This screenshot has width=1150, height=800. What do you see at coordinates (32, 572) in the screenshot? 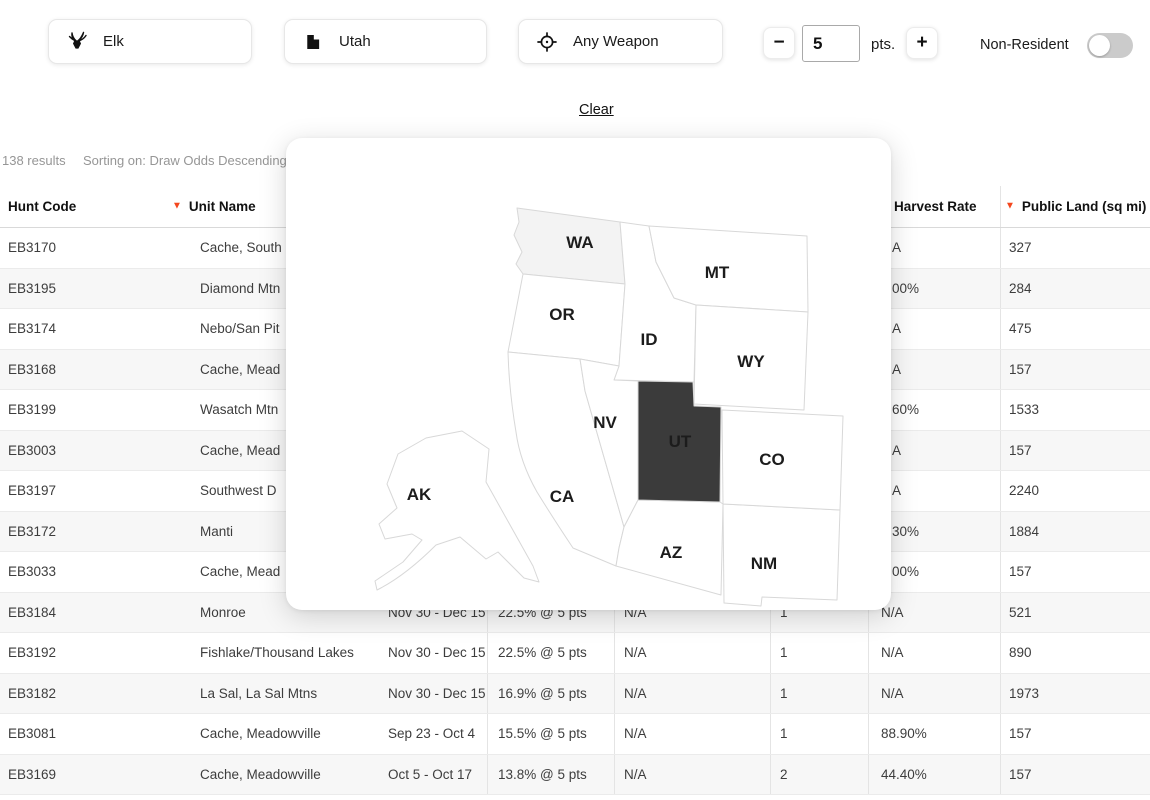
I see `cell-hunt-code: EB3033` at bounding box center [32, 572].